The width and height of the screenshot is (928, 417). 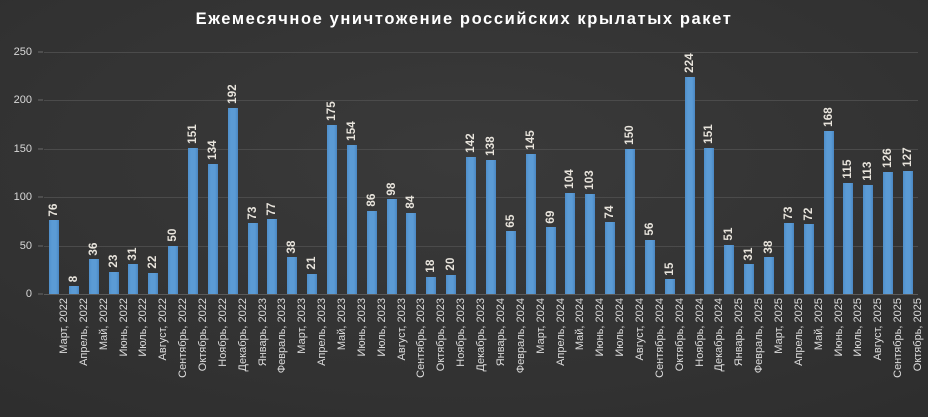 What do you see at coordinates (511, 173) in the screenshot?
I see `bar-slot: 65` at bounding box center [511, 173].